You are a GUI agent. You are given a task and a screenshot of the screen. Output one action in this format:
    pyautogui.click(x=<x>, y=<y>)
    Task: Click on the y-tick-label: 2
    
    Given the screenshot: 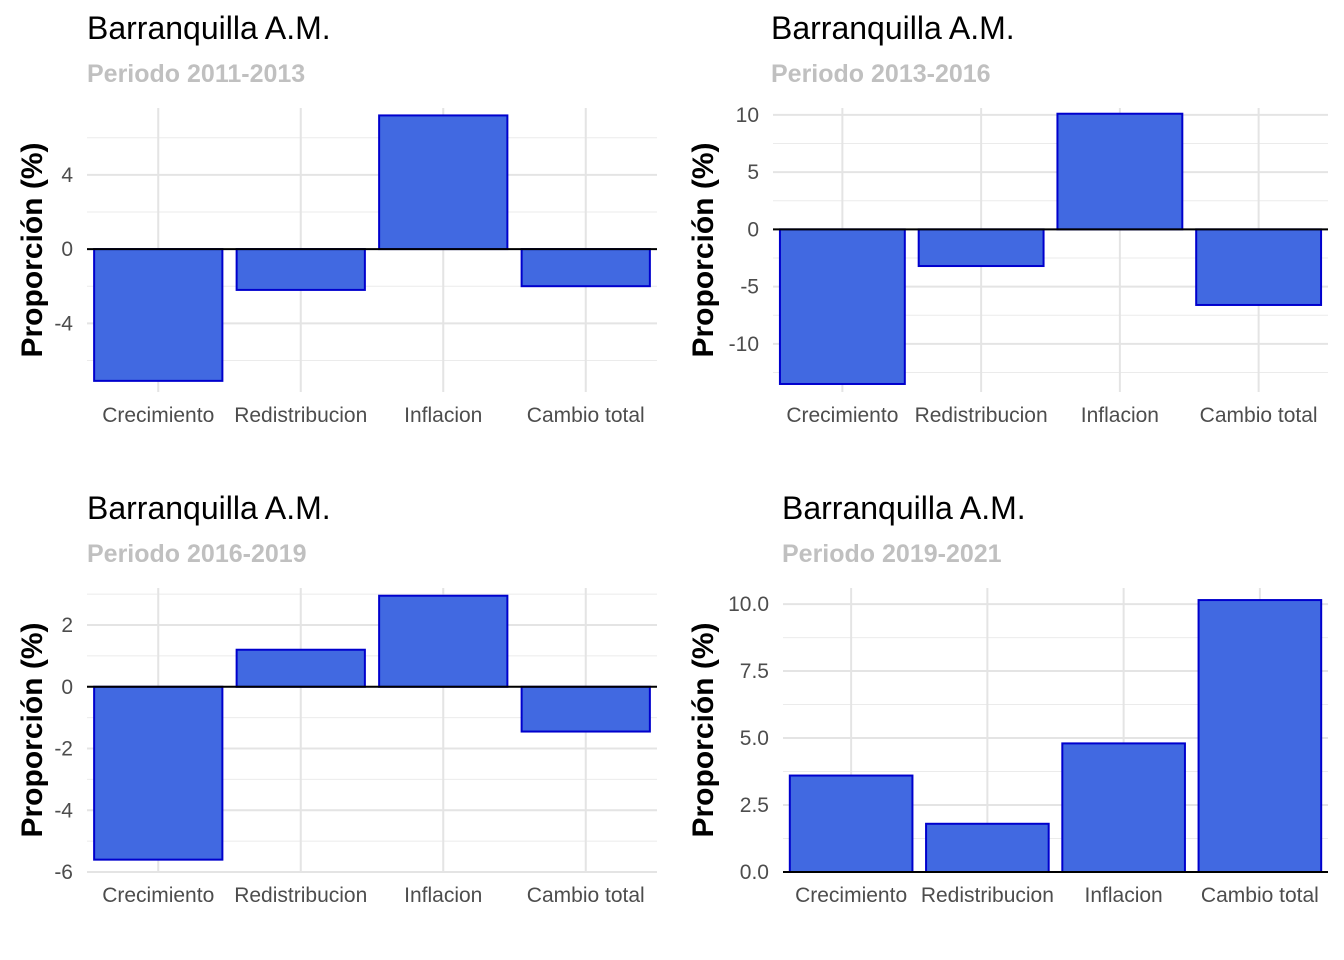 What is the action you would take?
    pyautogui.click(x=67, y=625)
    